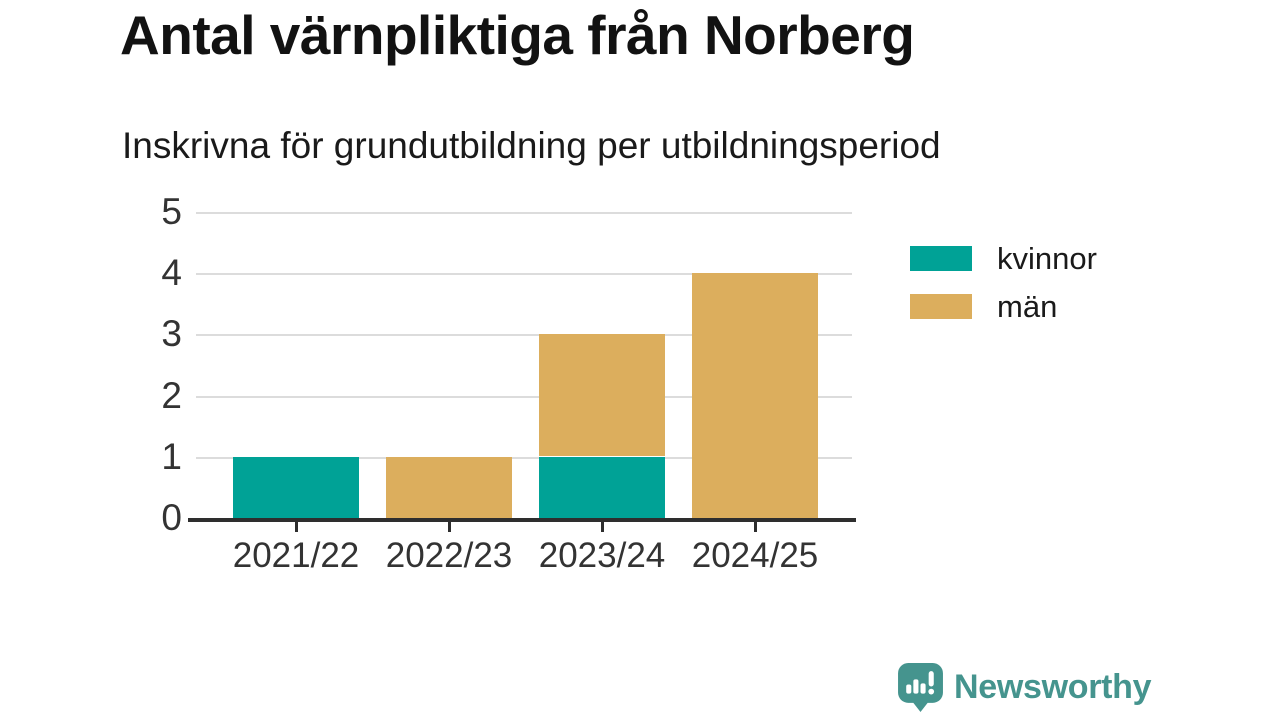 This screenshot has width=1280, height=720. What do you see at coordinates (296, 555) in the screenshot?
I see `x-tick-label-2021/22: 2021/22` at bounding box center [296, 555].